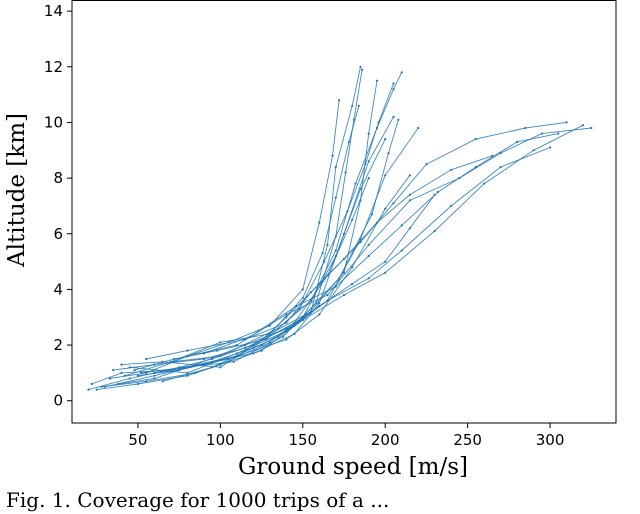  What do you see at coordinates (346, 436) in the screenshot?
I see `x-axis: 50 100 150 200 250 300` at bounding box center [346, 436].